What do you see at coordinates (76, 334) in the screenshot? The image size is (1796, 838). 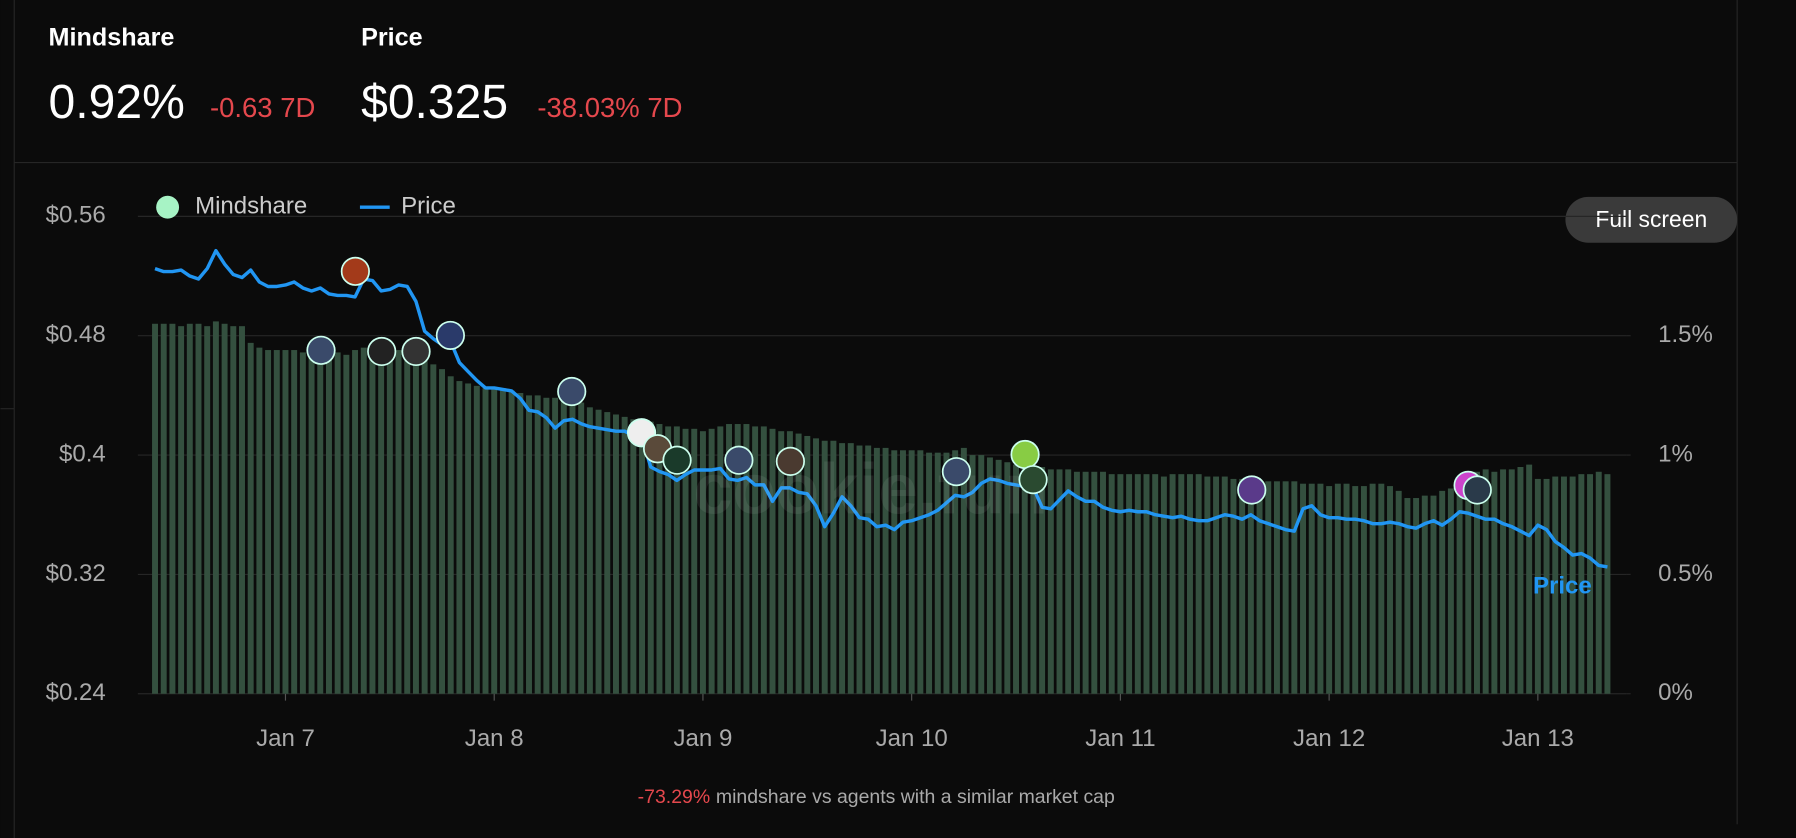 I see `y-tick-label: $0.48` at bounding box center [76, 334].